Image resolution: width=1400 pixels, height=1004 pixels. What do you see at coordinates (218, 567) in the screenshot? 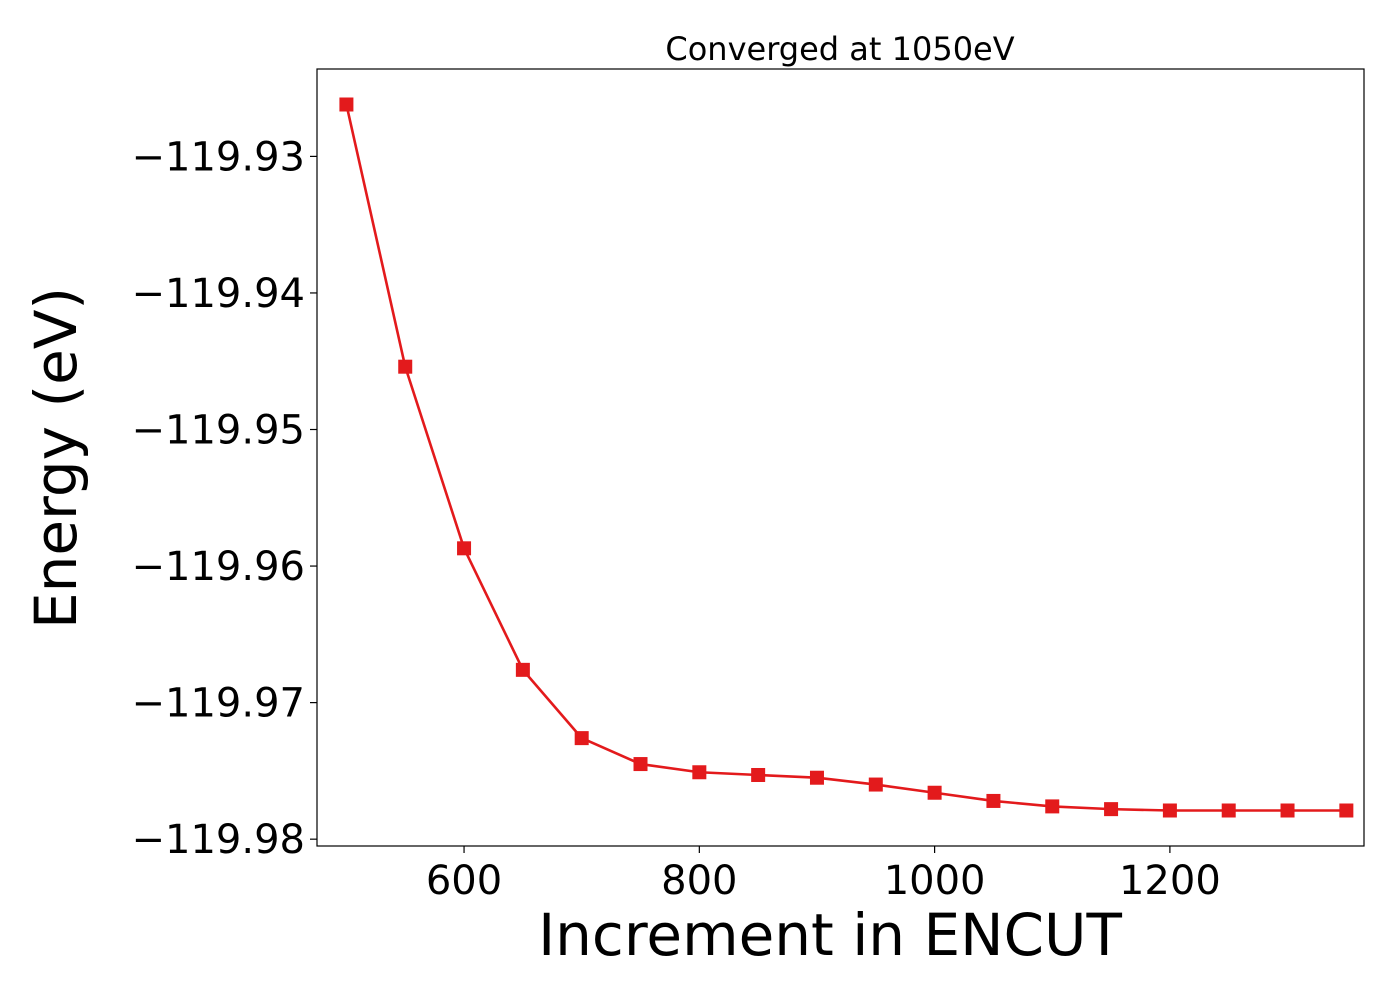
I see `y-tick-label: −119.96` at bounding box center [218, 567].